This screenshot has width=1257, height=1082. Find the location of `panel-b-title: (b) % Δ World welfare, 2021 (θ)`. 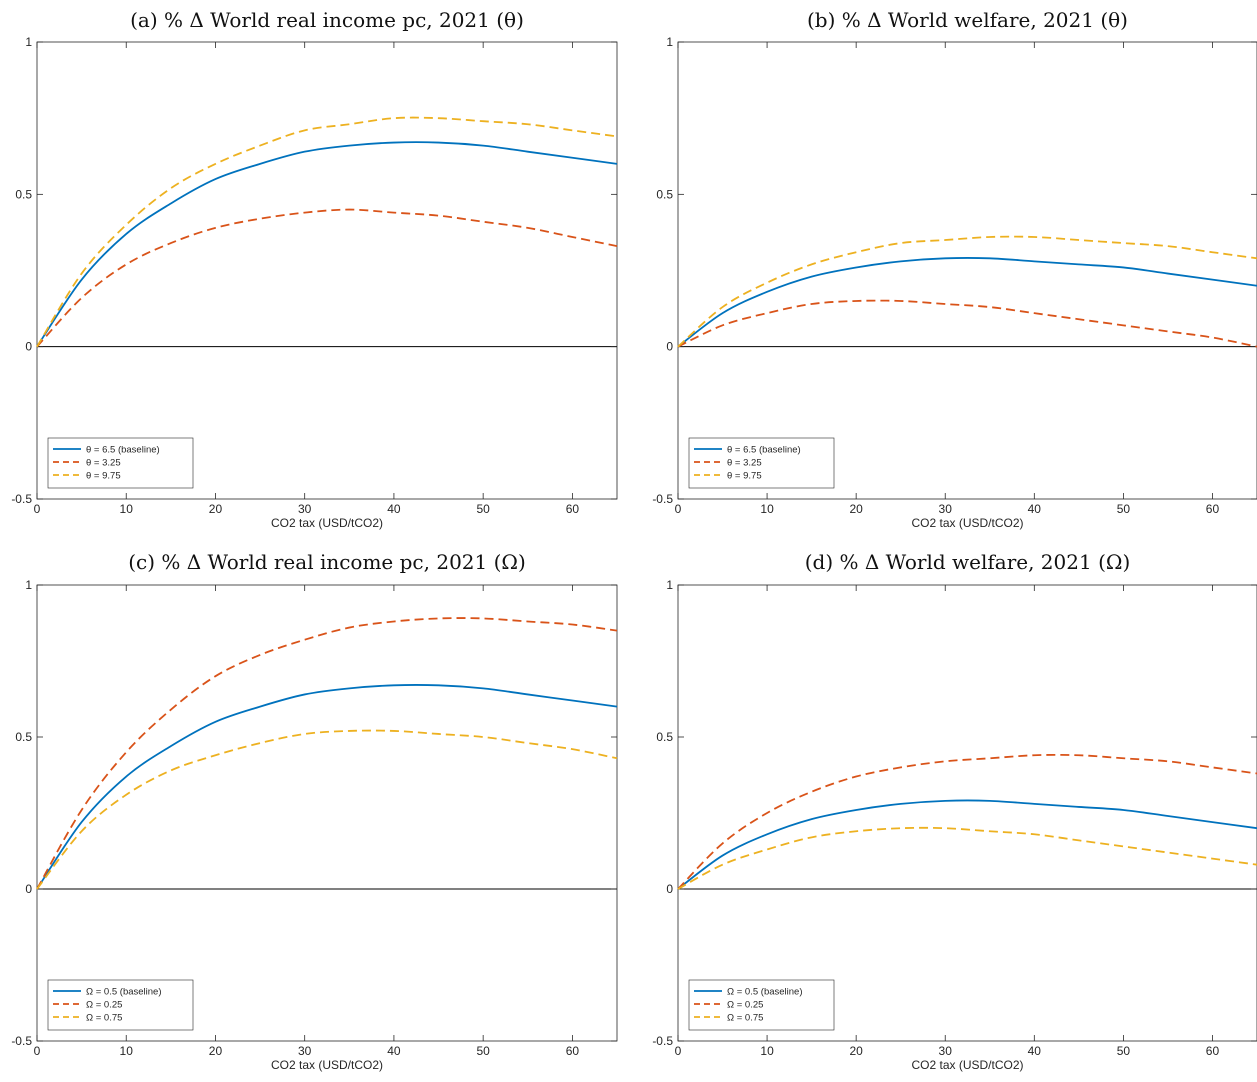

panel-b-title: (b) % Δ World welfare, 2021 (θ) is located at coordinates (967, 20).